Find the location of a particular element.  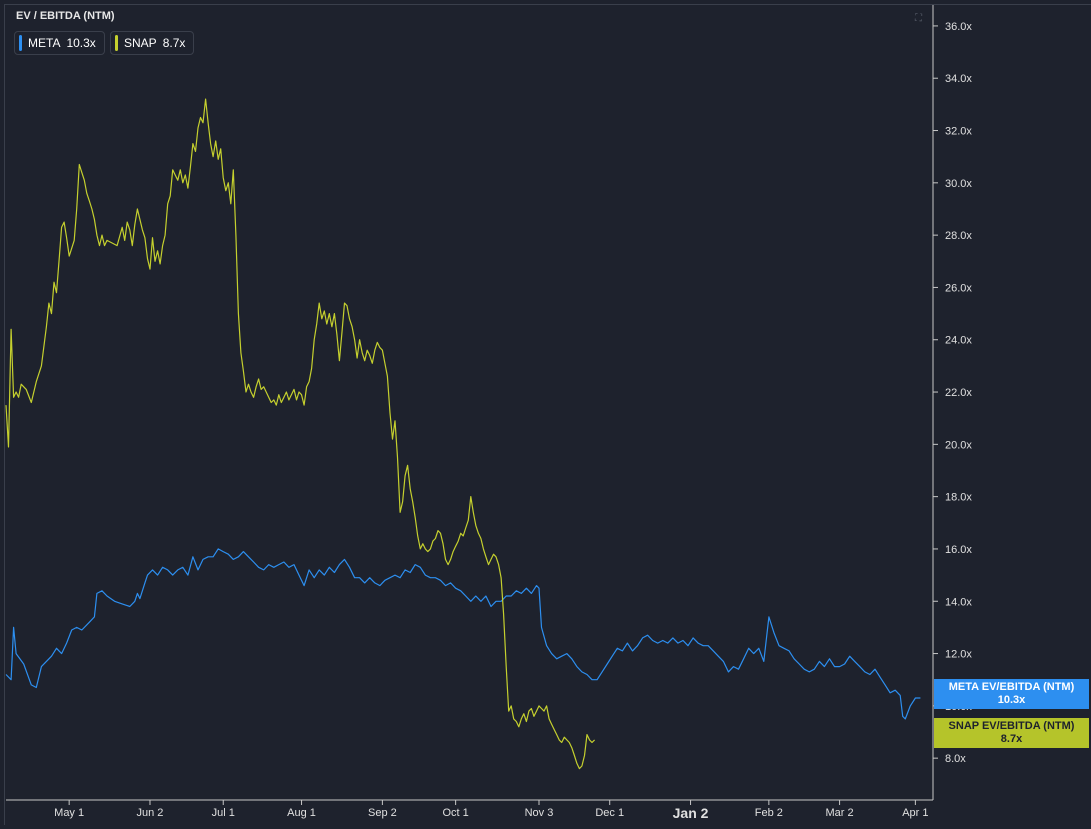

x-tick-label: Aug 1 is located at coordinates (301, 813).